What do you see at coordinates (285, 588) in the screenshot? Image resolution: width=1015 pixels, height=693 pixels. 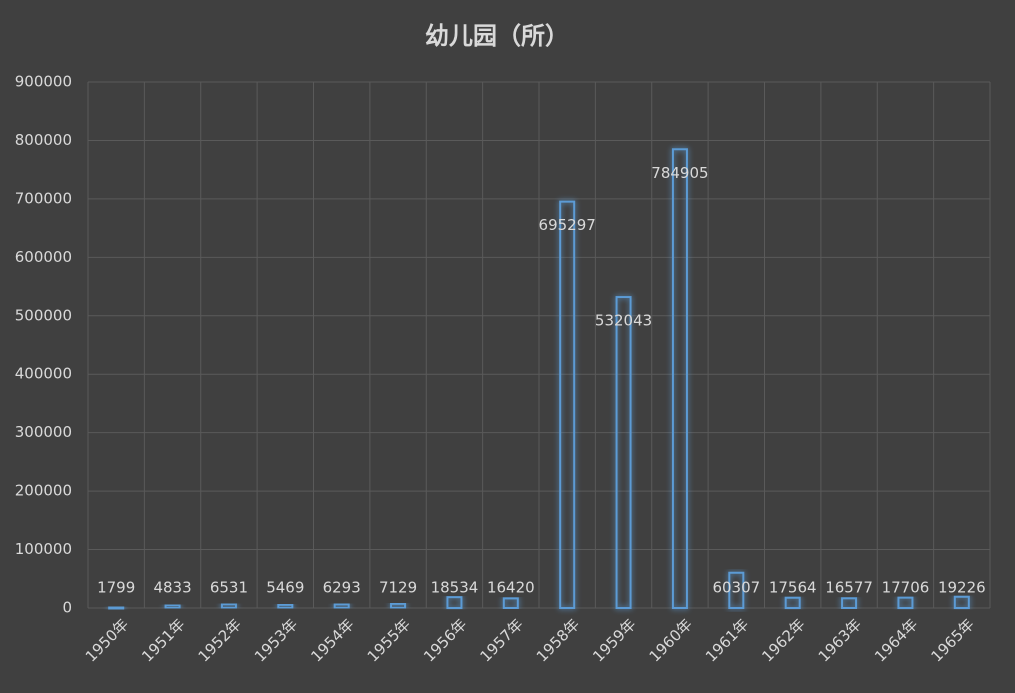 I see `data-label: 5469` at bounding box center [285, 588].